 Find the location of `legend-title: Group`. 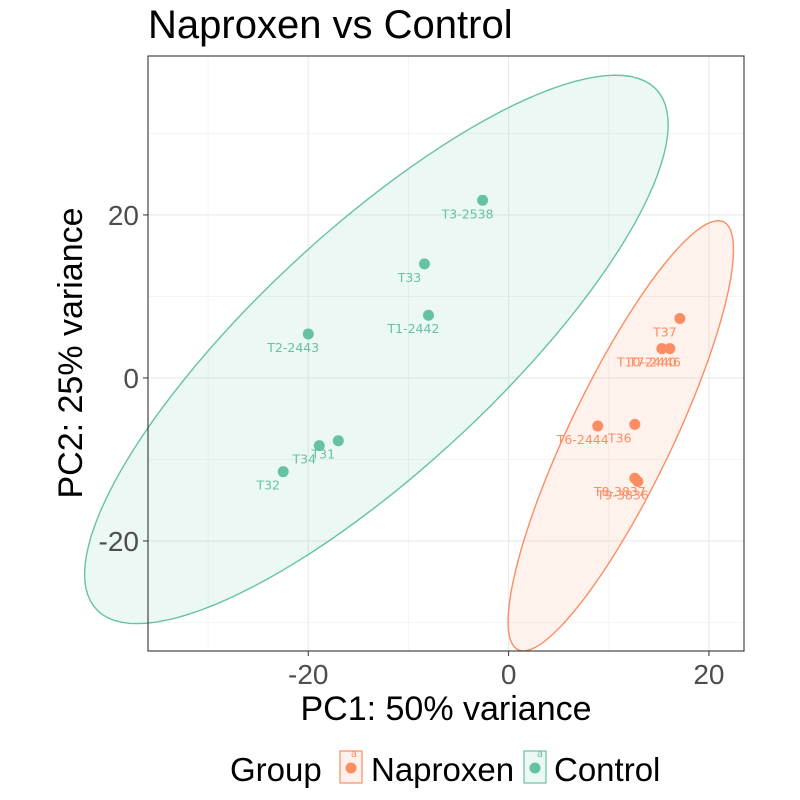

legend-title: Group is located at coordinates (276, 769).